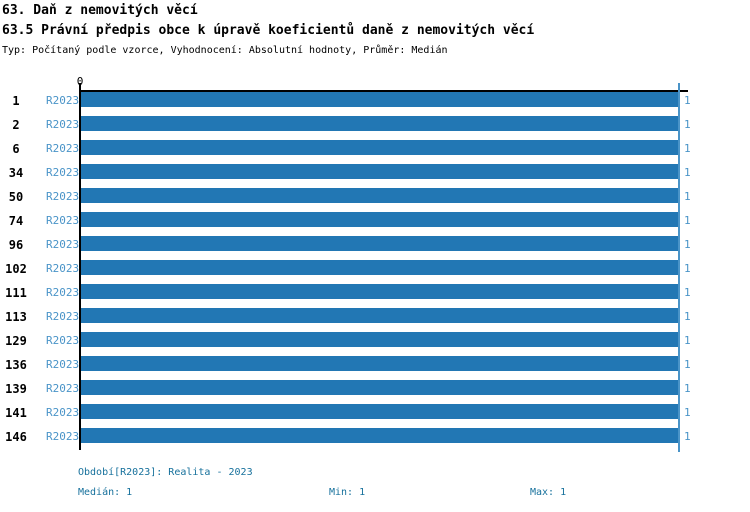  I want to click on bar-category-label: 1, so click(16, 101).